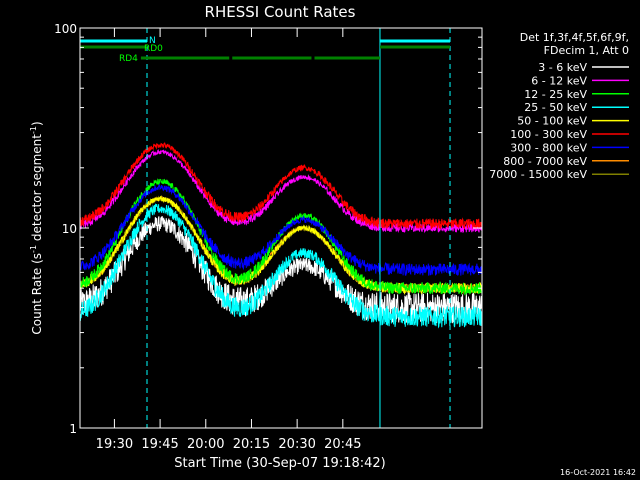  I want to click on x-axis-label: Start Time (30-Sep-07 19:18:42), so click(279, 463).